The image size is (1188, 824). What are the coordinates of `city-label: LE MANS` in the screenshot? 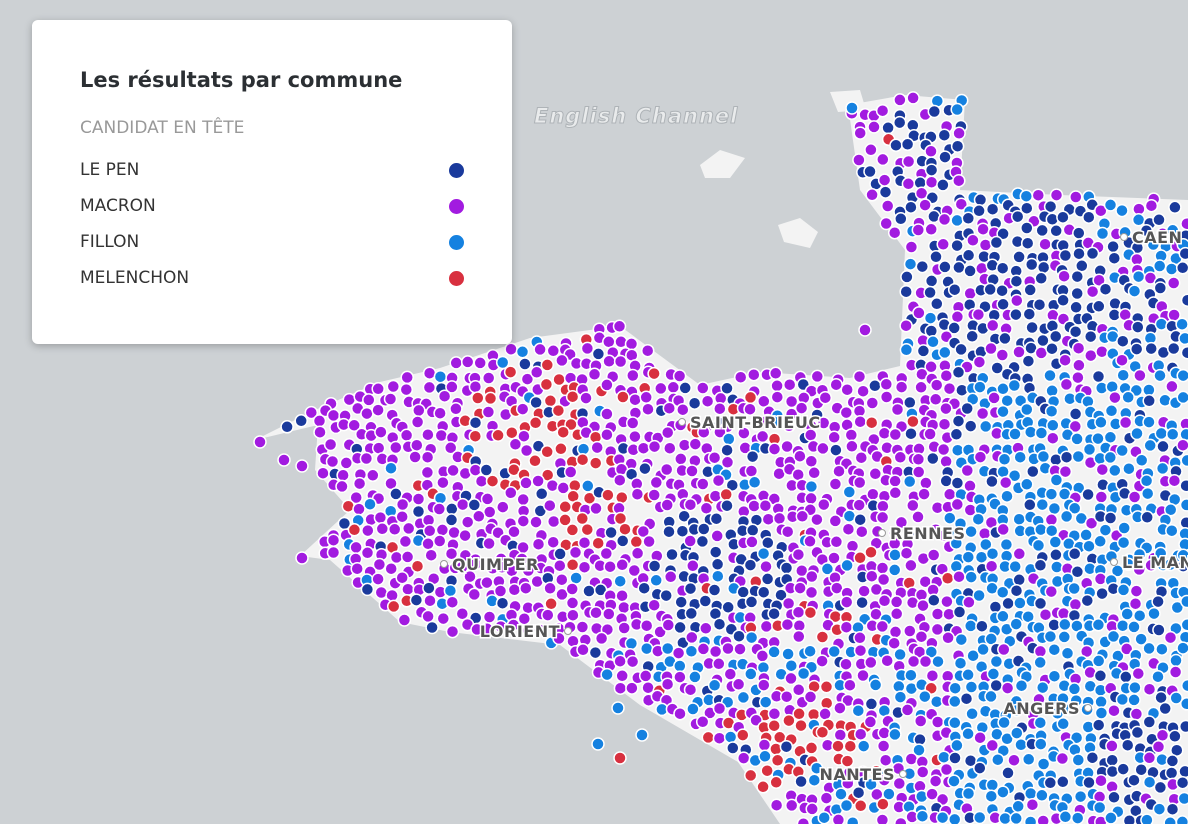 It's located at (1155, 562).